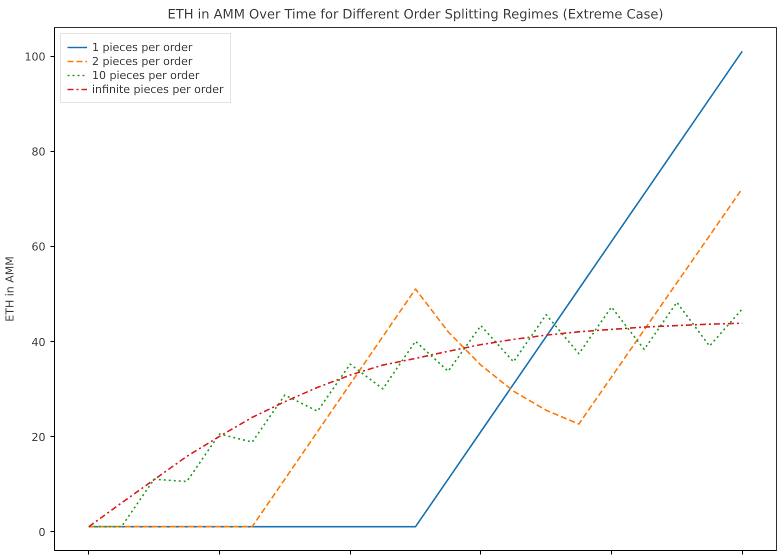 This screenshot has height=555, width=780. What do you see at coordinates (416, 15) in the screenshot?
I see `chart-title: ETH in AMM Over Time for Different Order Splitting Regimes (Extreme Case)` at bounding box center [416, 15].